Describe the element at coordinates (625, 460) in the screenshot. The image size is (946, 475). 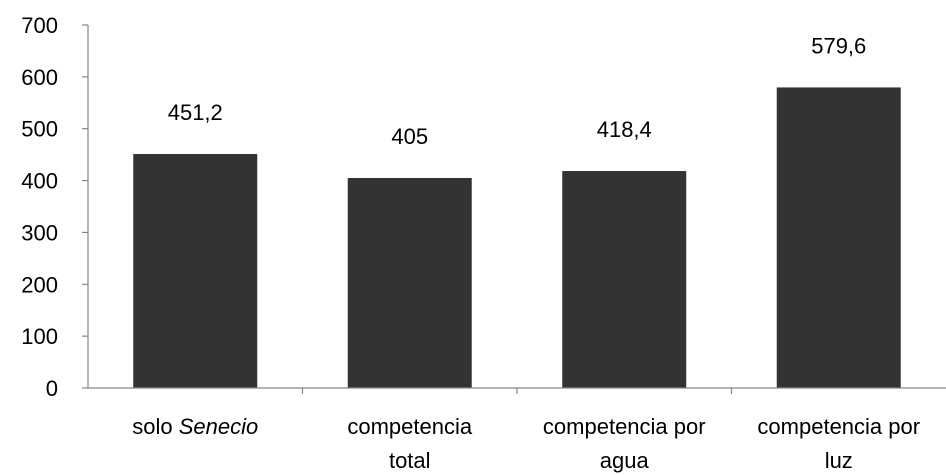
I see `category-label-line: agua` at that location.